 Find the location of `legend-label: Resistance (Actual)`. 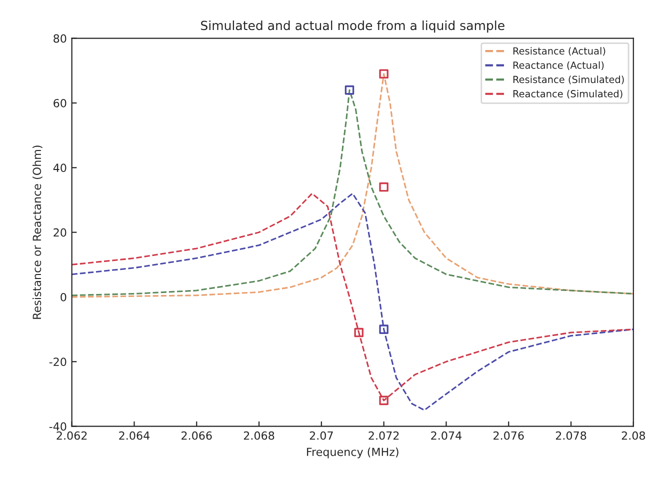

legend-label: Resistance (Actual) is located at coordinates (559, 51).